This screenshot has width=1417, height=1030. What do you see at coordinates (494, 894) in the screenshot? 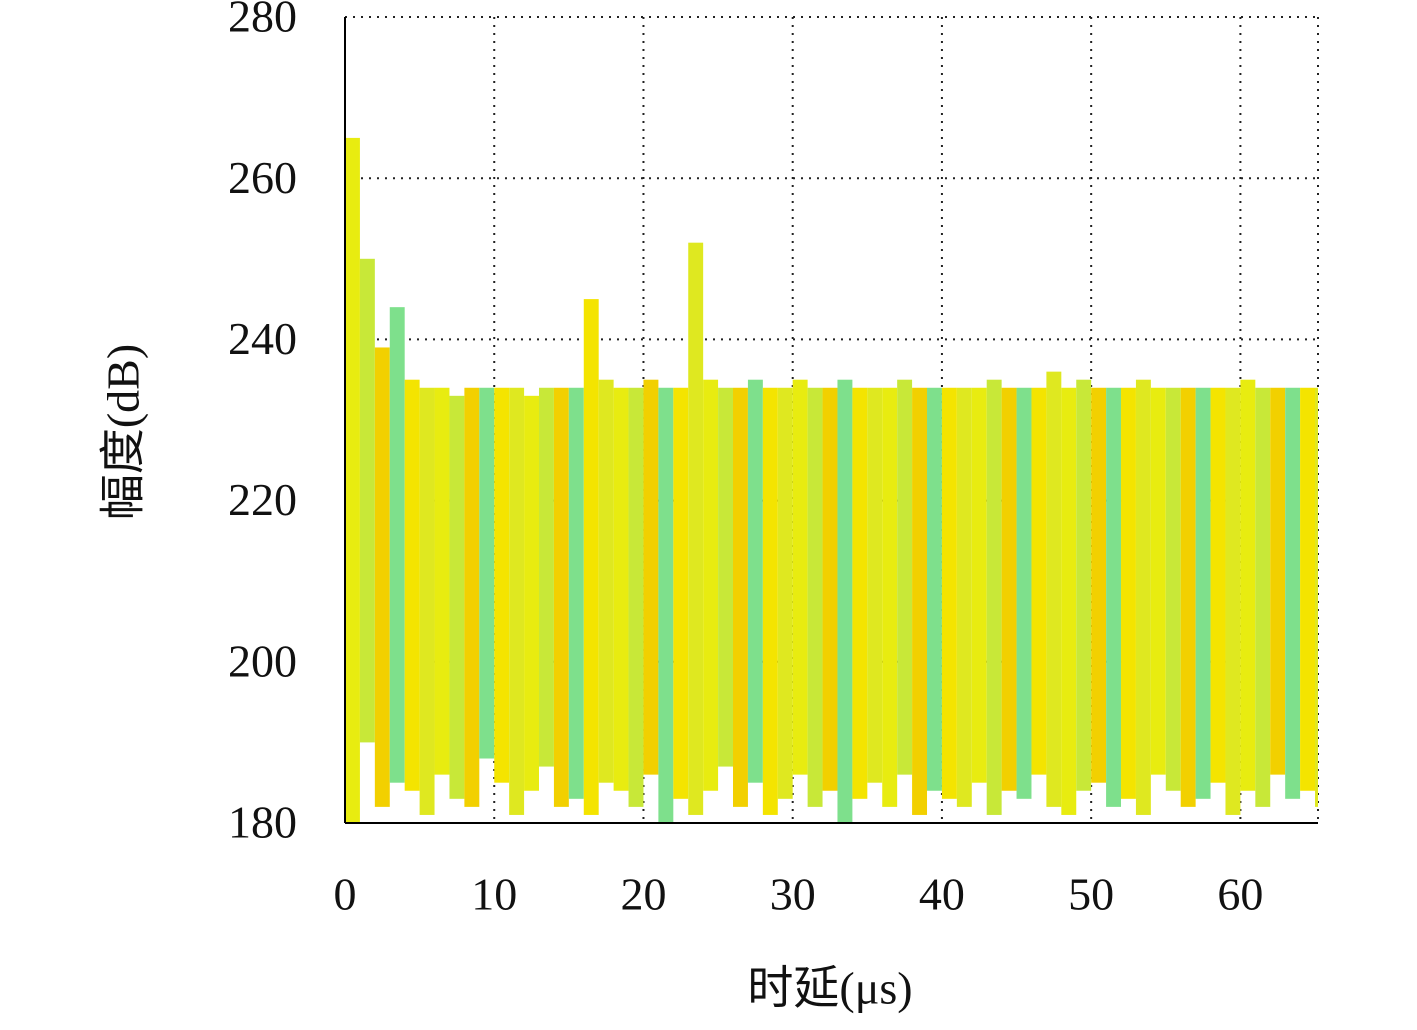
I see `x-tick-label: 10` at bounding box center [494, 894].